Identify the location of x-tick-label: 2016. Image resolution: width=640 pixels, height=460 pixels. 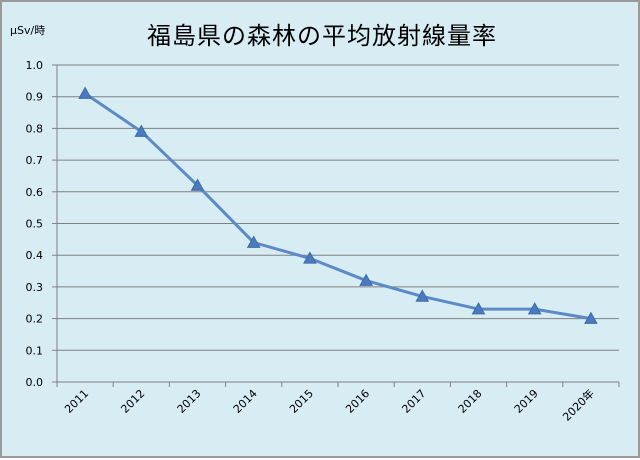
(357, 401).